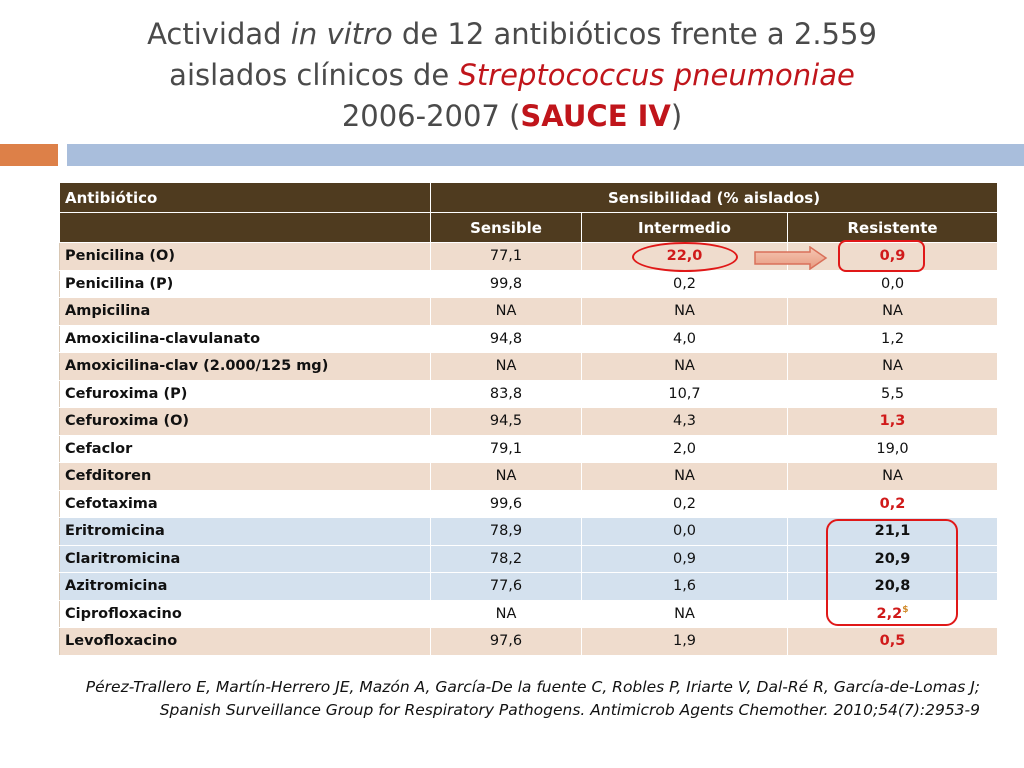  I want to click on cell-intermedio-text: 1,9, so click(684, 641).